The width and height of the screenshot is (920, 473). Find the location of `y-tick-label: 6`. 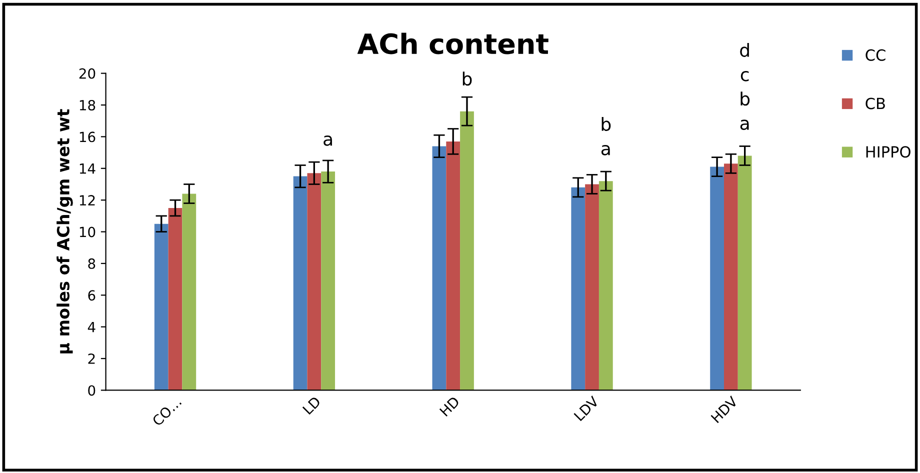

y-tick-label: 6 is located at coordinates (92, 295).